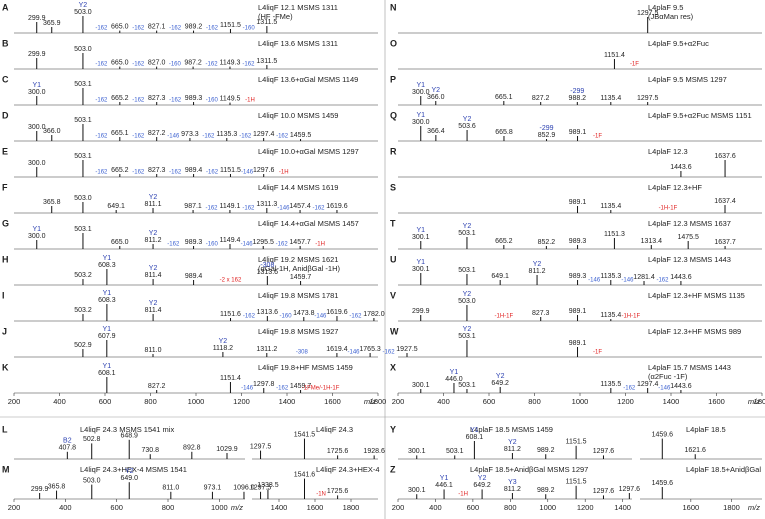 This screenshot has height=519, width=765. Describe the element at coordinates (230, 378) in the screenshot. I see `peak-label: 1151.4` at that location.